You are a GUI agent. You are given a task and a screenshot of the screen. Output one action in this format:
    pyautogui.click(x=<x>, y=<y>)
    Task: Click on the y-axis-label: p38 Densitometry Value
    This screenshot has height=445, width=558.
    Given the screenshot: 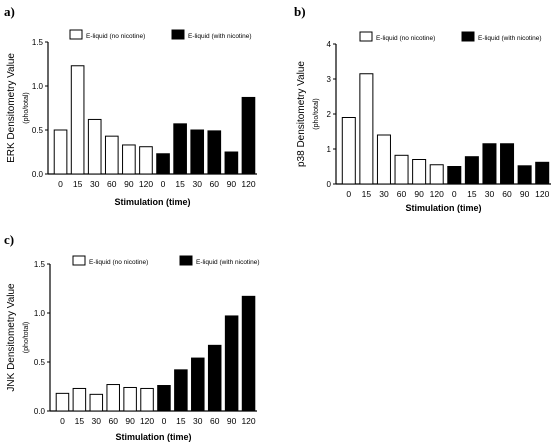 What is the action you would take?
    pyautogui.click(x=301, y=114)
    